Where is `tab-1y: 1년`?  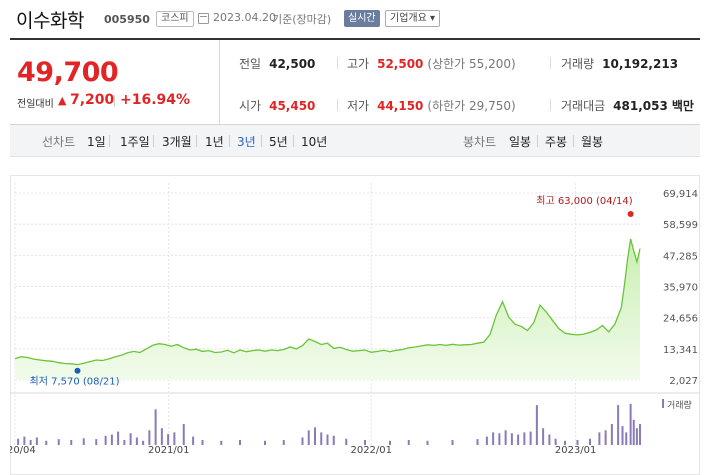 tab-1y: 1년 is located at coordinates (214, 142).